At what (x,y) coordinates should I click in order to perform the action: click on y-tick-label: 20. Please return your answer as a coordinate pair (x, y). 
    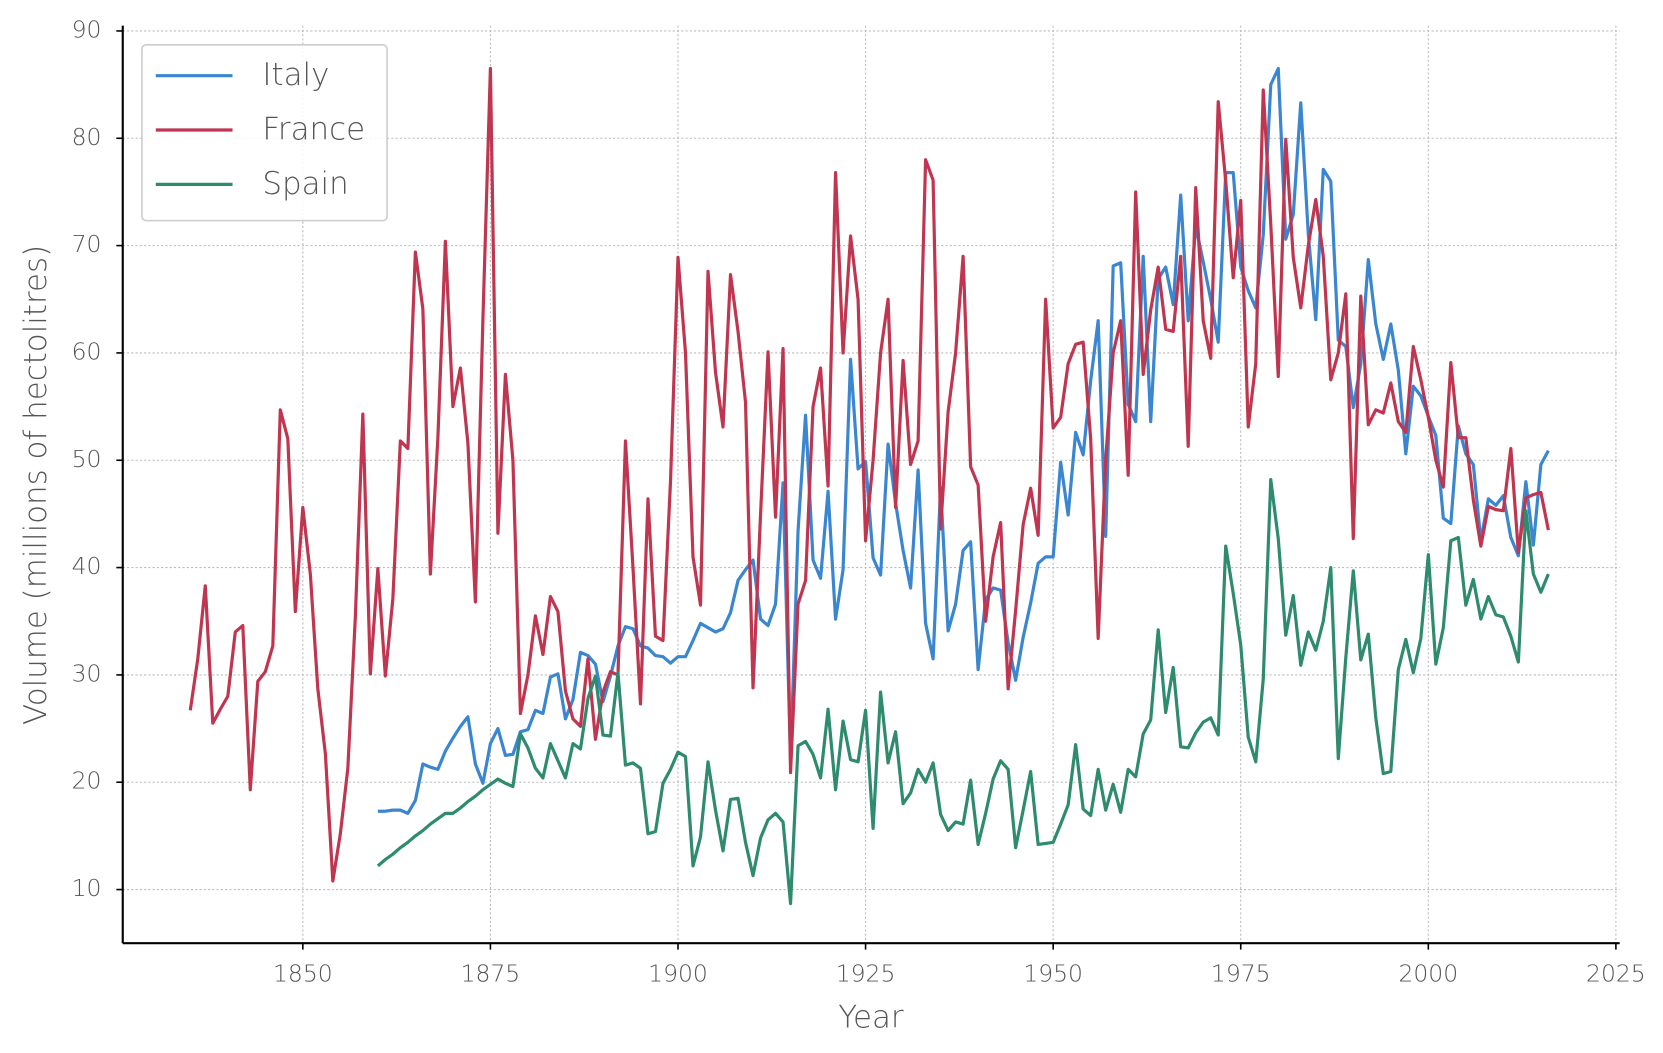
    Looking at the image, I should click on (87, 781).